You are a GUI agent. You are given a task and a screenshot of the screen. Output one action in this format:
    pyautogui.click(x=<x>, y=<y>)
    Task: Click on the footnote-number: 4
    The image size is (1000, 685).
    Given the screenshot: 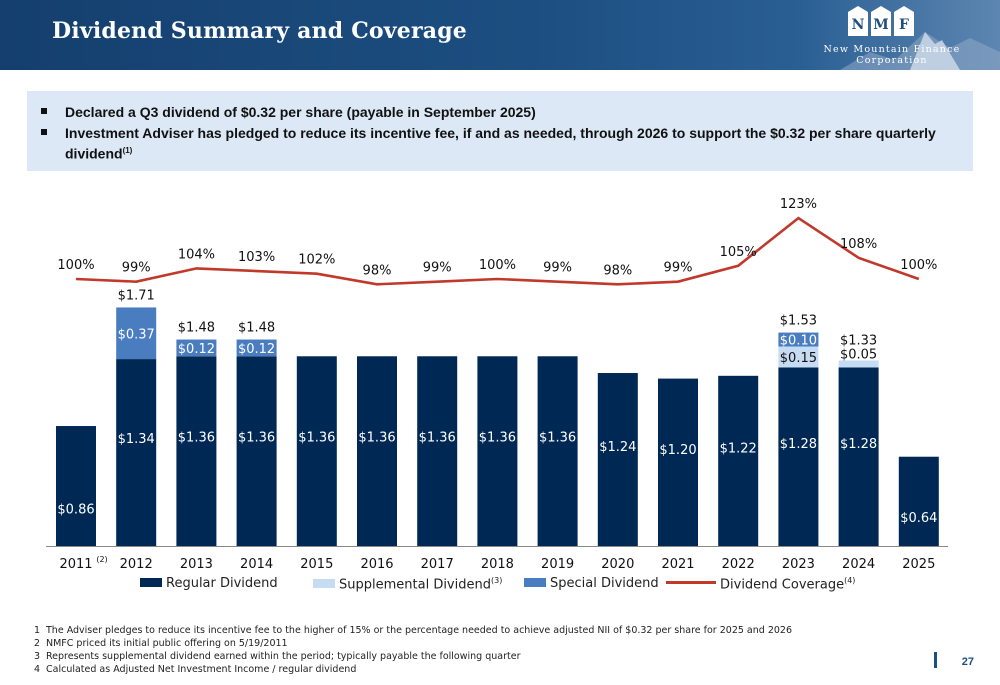 What is the action you would take?
    pyautogui.click(x=37, y=669)
    